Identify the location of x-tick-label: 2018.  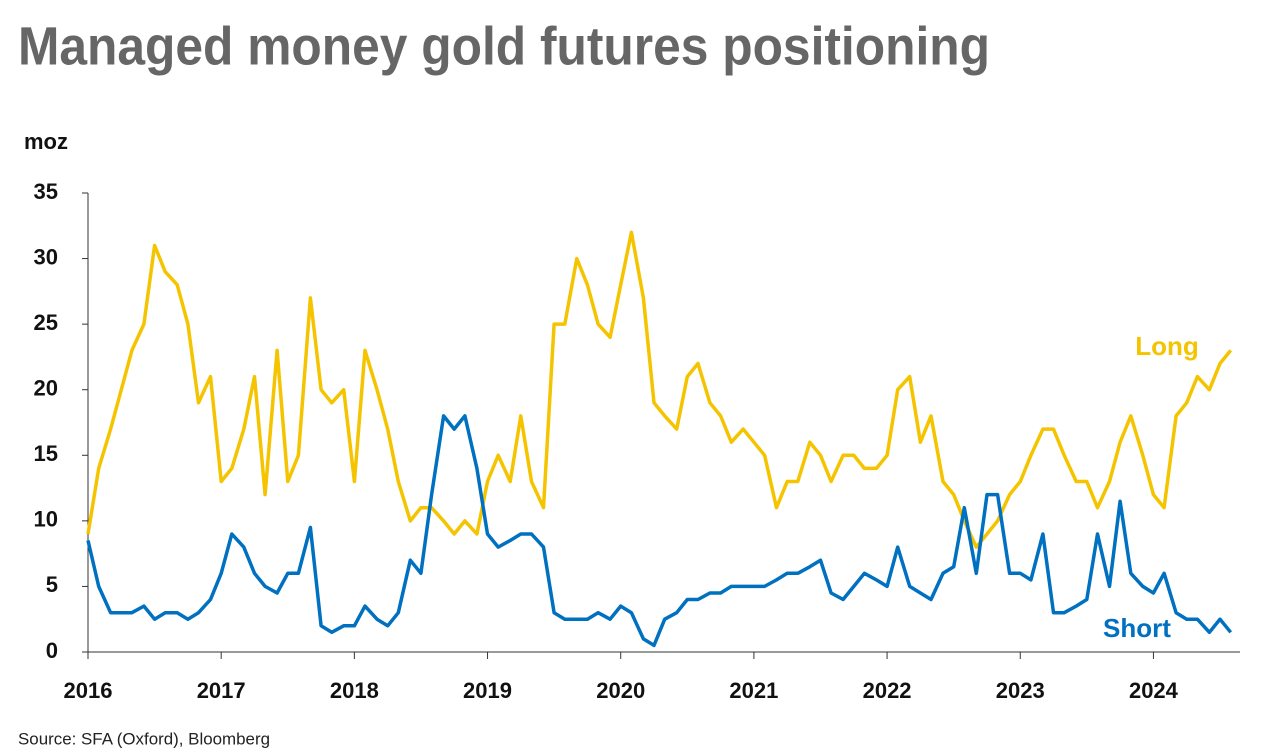
(354, 690).